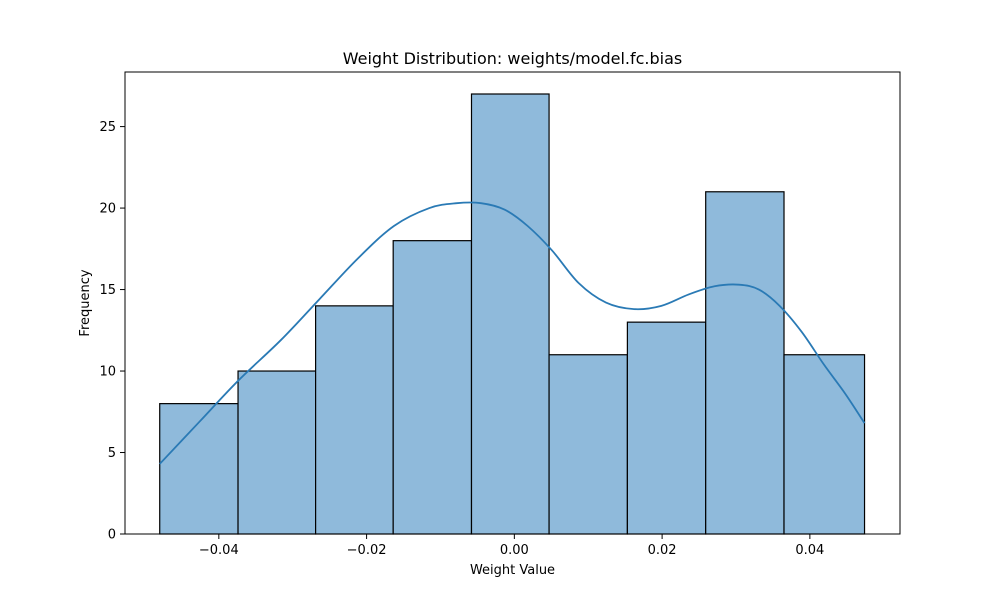 Image resolution: width=1000 pixels, height=600 pixels. I want to click on y-axis: 0 5 10 15 20 25, so click(112, 331).